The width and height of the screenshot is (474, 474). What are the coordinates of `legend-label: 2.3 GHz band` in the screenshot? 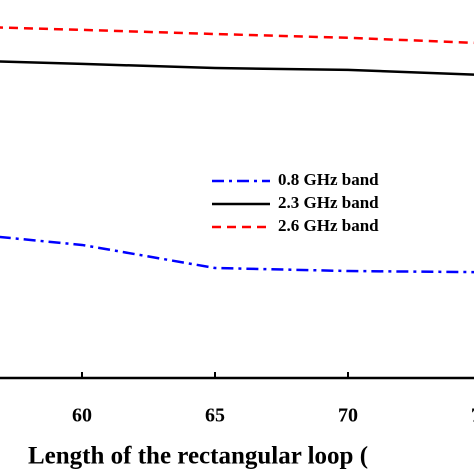 It's located at (328, 202).